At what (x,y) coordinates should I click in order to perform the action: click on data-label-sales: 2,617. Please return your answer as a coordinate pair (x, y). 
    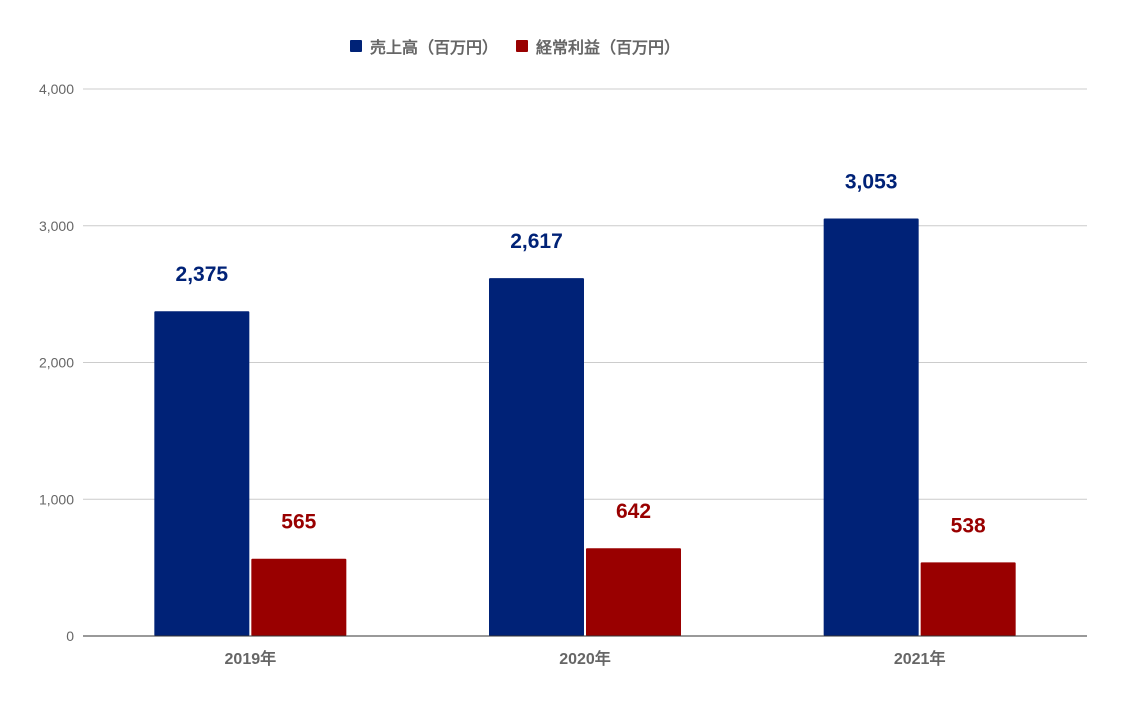
    Looking at the image, I should click on (536, 241).